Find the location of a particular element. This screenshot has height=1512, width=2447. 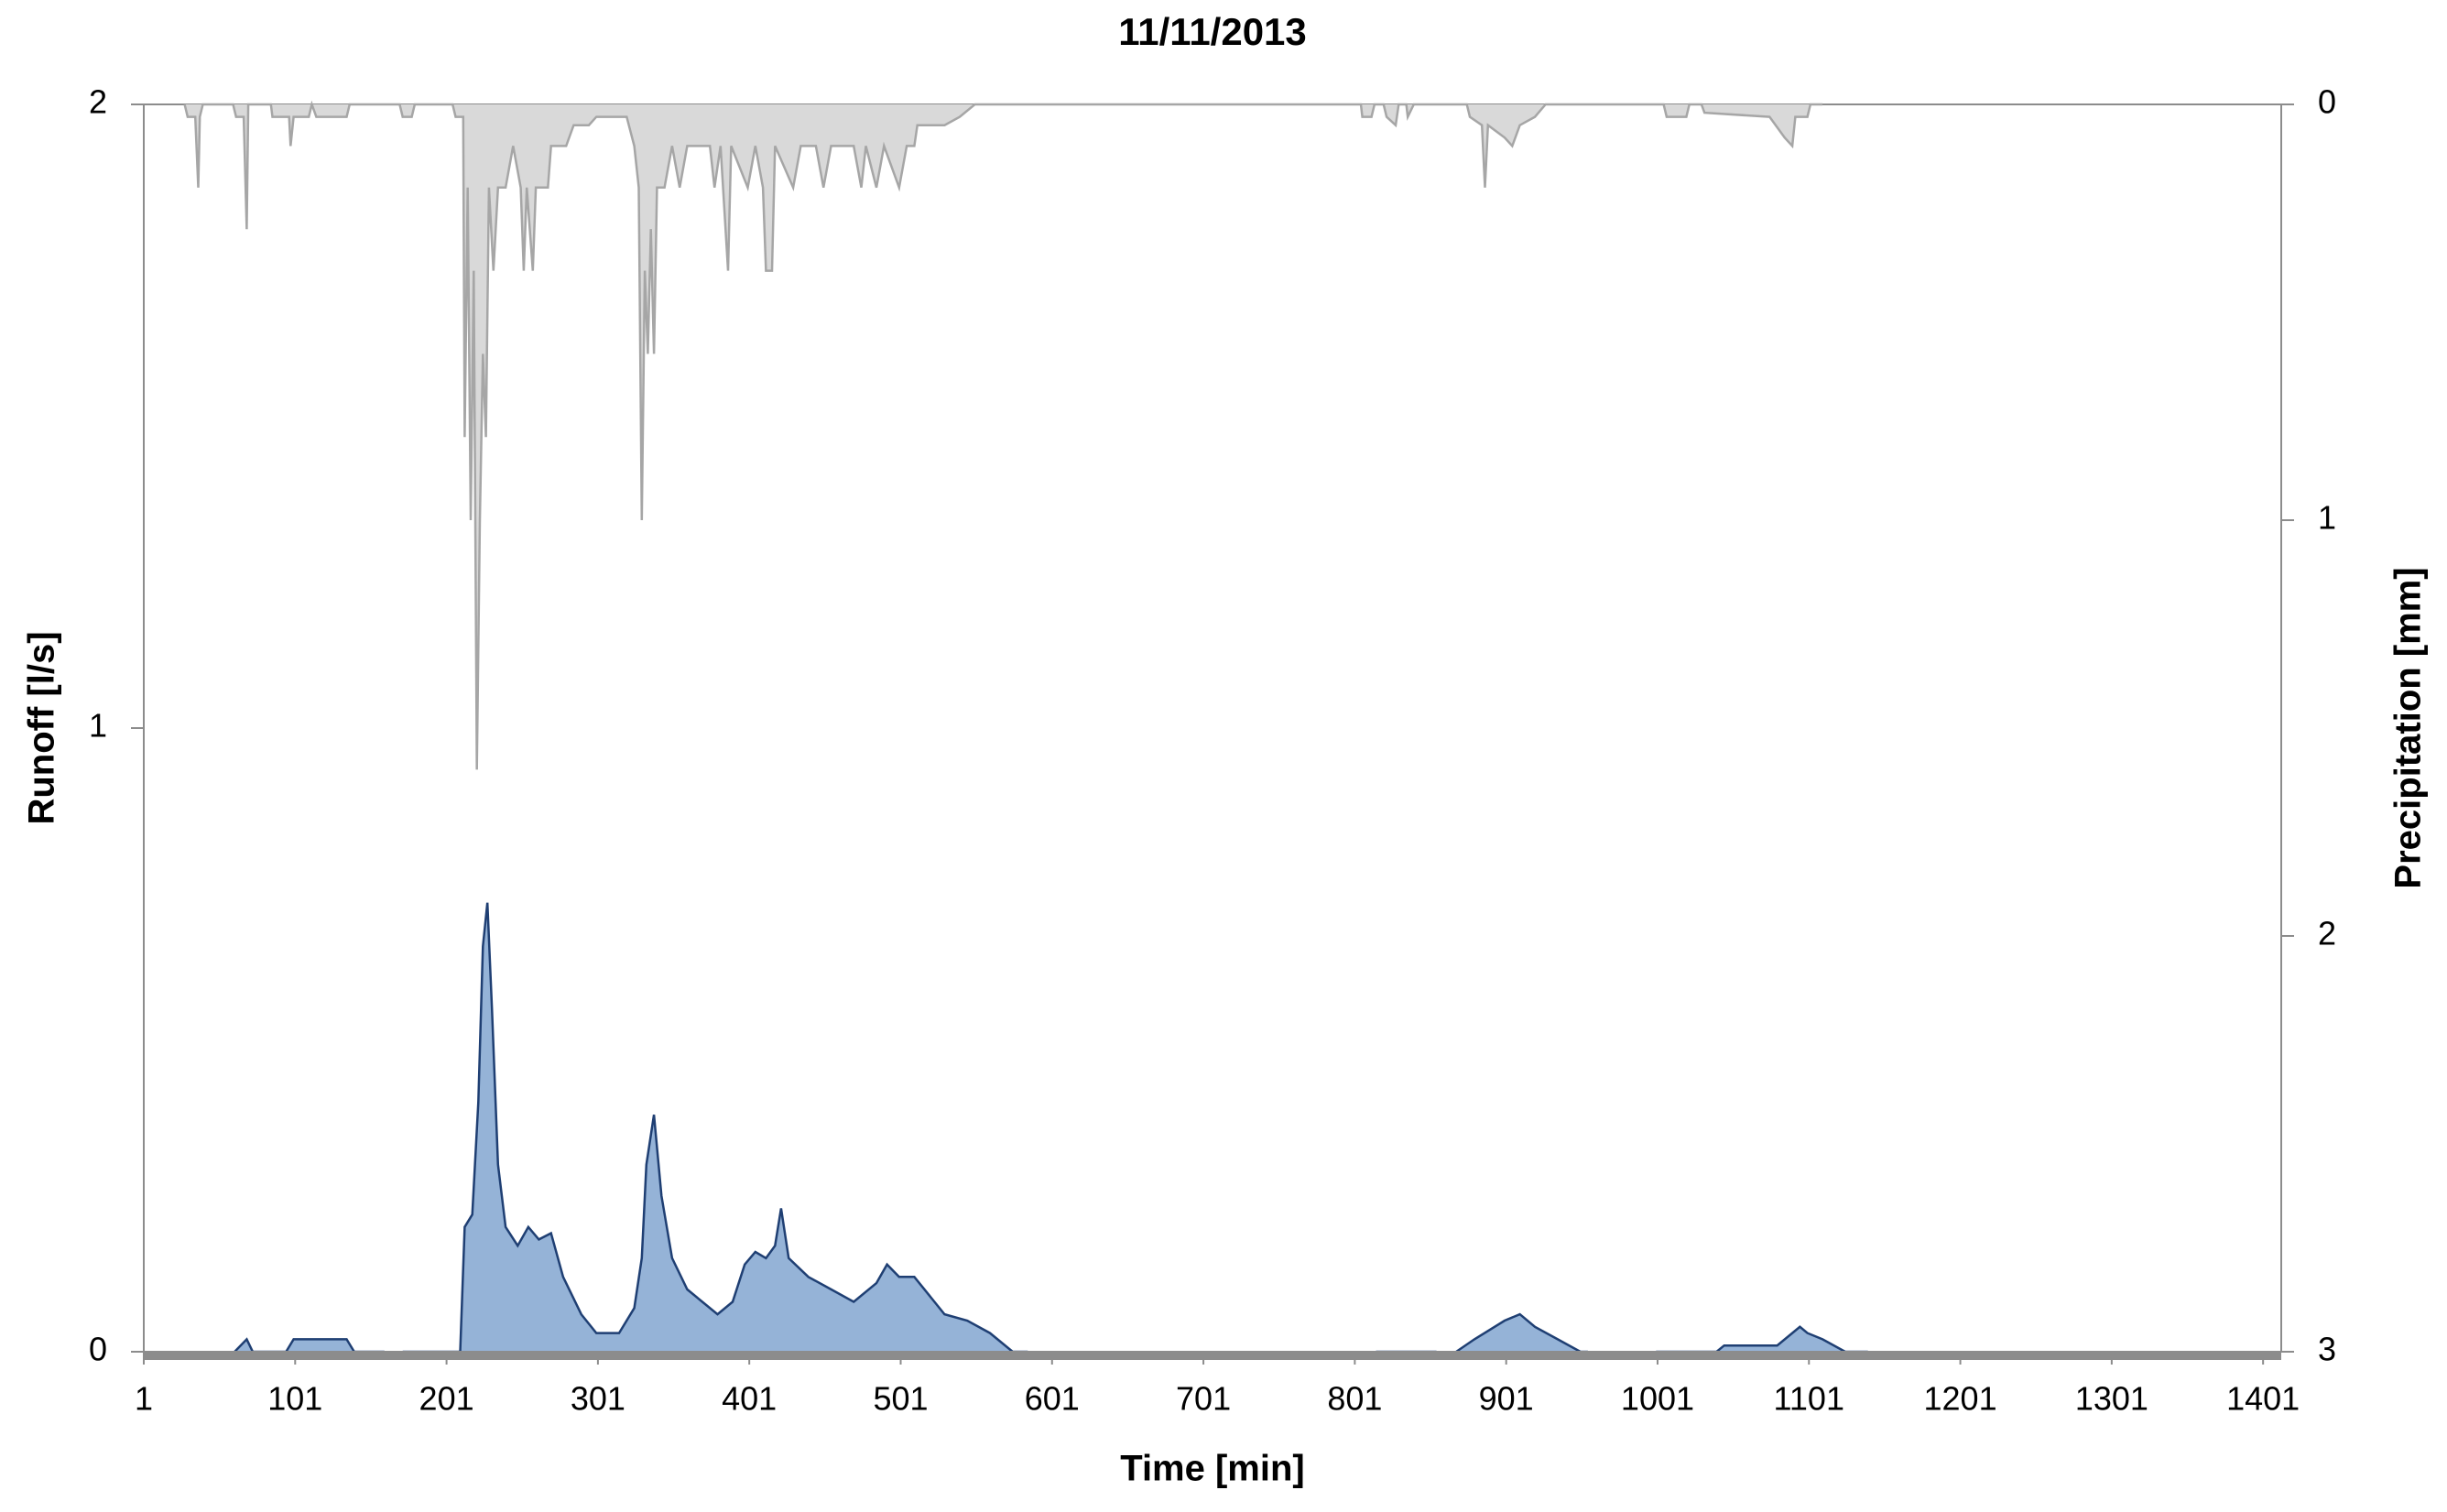

chart-title: 11/11/2013 is located at coordinates (1212, 31).